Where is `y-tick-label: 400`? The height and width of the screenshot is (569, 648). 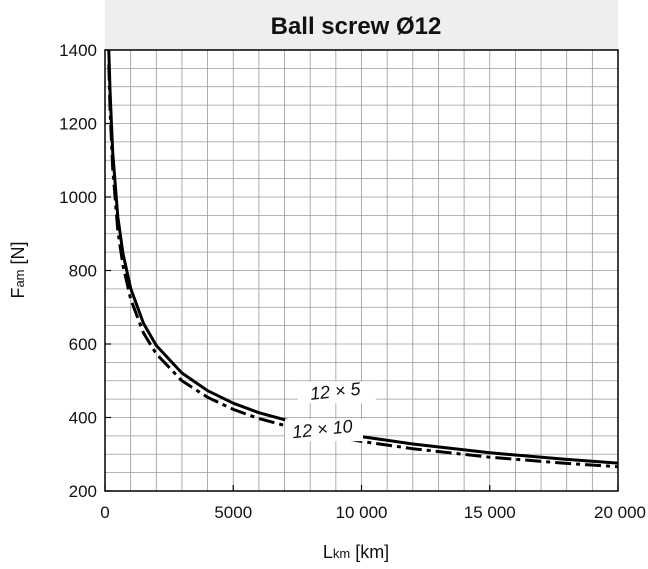 y-tick-label: 400 is located at coordinates (83, 418).